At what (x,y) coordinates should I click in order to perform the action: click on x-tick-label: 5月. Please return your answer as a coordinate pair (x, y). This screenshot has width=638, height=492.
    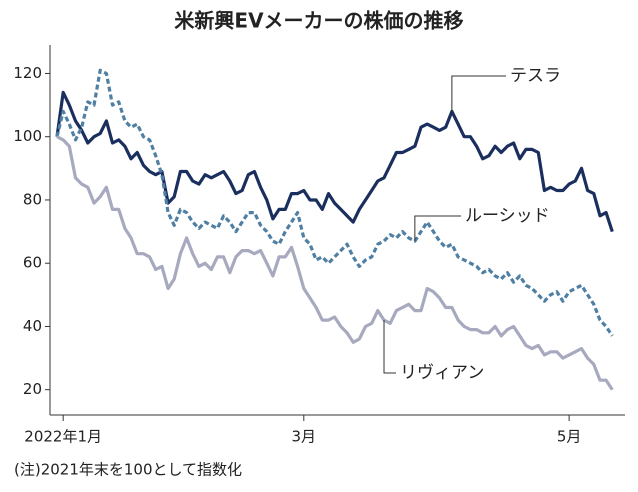
    Looking at the image, I should click on (569, 437).